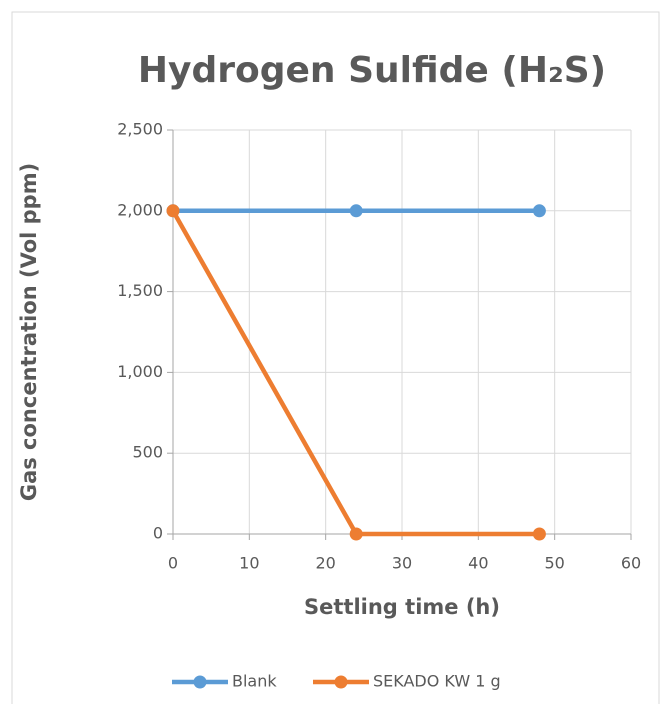 The image size is (666, 704). I want to click on y-tick-label: 1,000, so click(140, 371).